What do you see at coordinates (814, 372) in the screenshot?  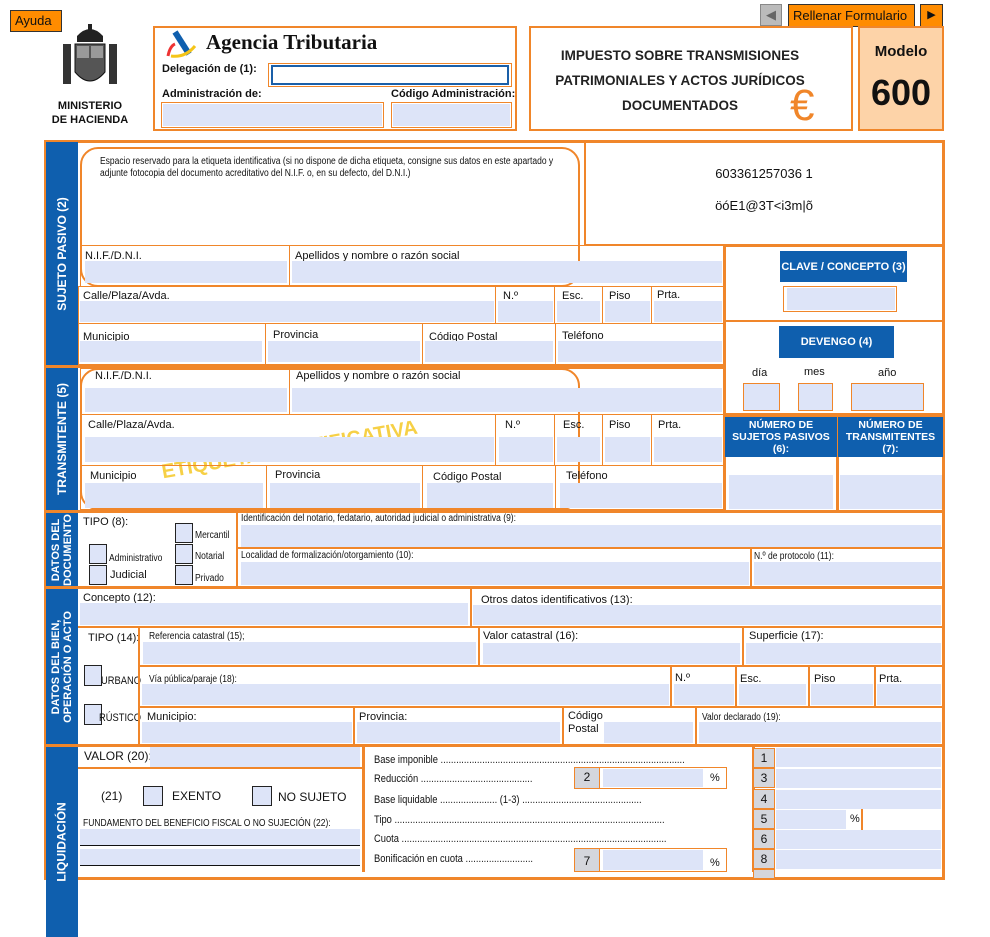 I see `mes-label: mes` at bounding box center [814, 372].